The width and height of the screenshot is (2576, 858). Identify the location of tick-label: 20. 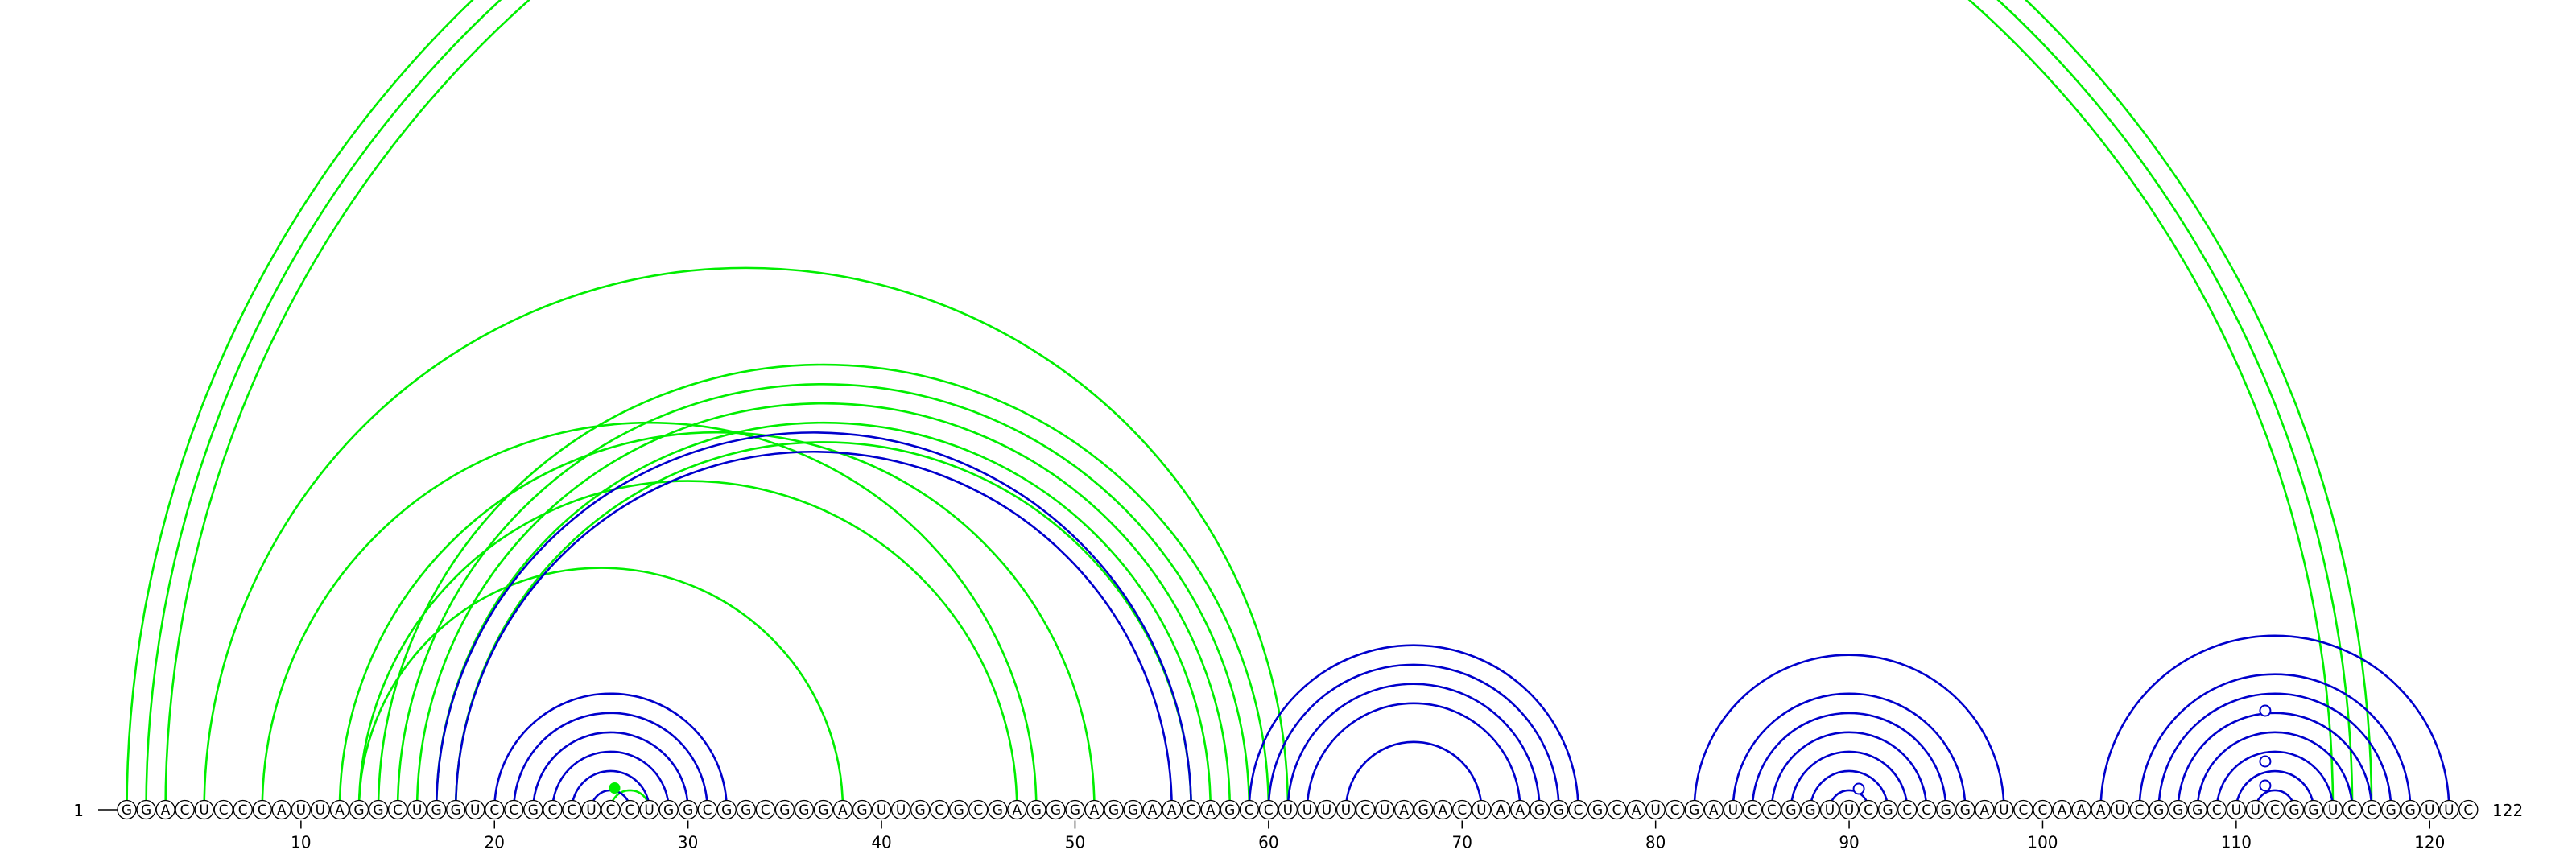
(495, 842).